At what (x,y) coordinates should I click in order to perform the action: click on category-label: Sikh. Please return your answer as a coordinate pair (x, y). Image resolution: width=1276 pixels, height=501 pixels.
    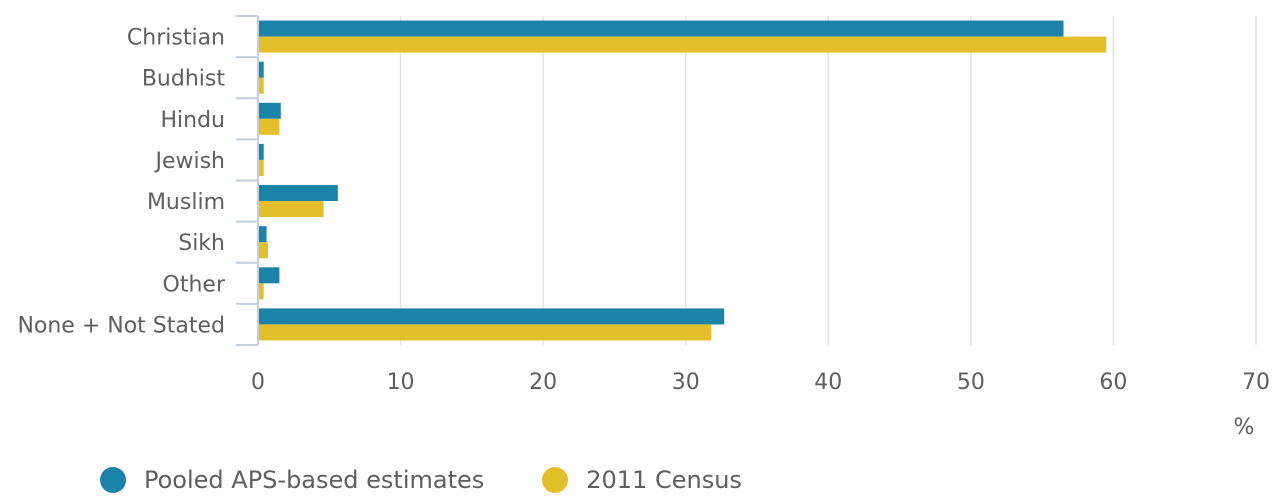
    Looking at the image, I should click on (201, 243).